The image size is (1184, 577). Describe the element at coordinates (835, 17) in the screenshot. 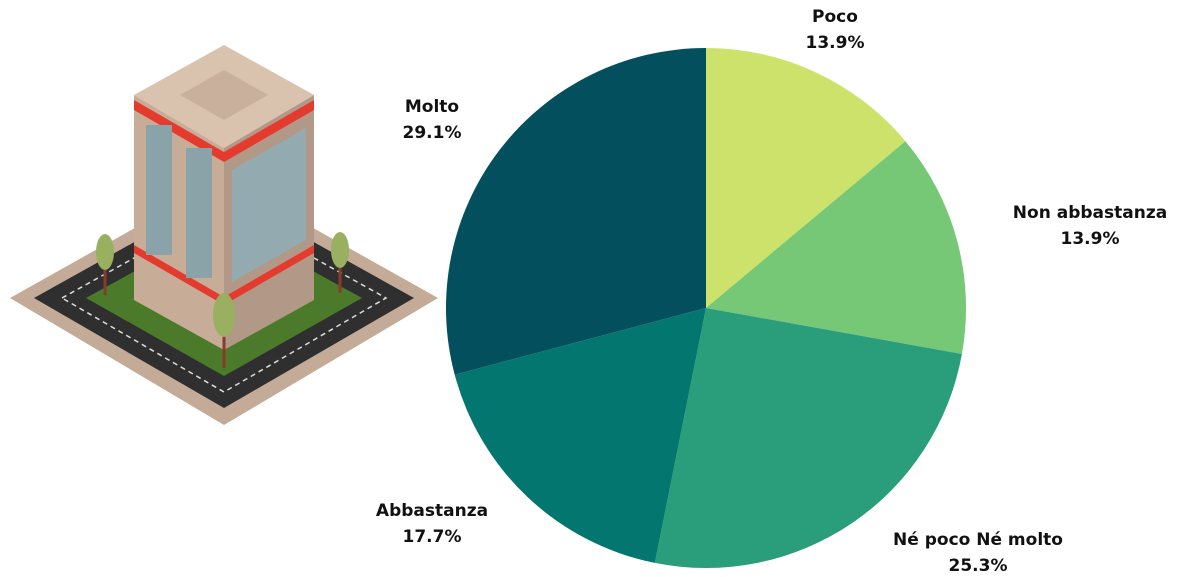

I see `slice-label: Poco` at that location.